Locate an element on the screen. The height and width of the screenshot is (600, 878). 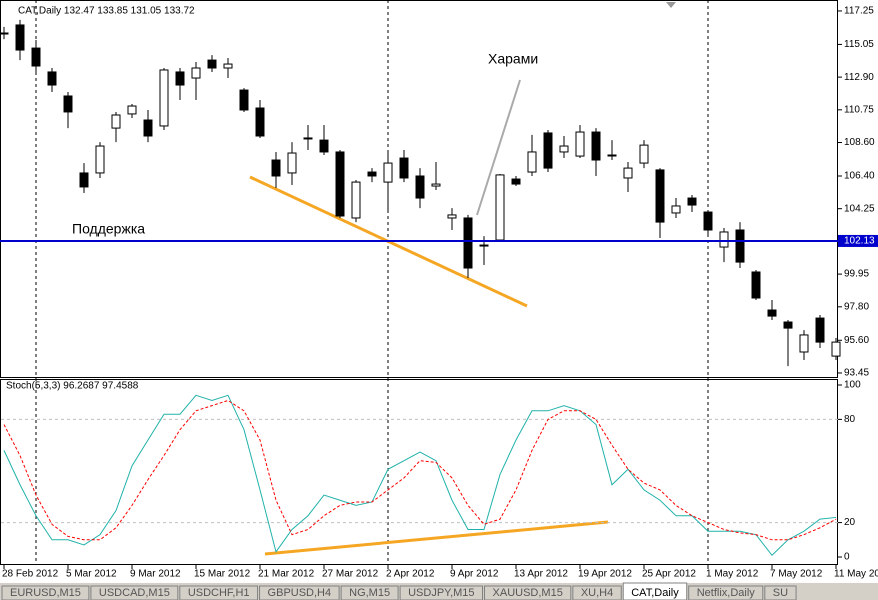
y-tick-label: 110.75 is located at coordinates (859, 109).